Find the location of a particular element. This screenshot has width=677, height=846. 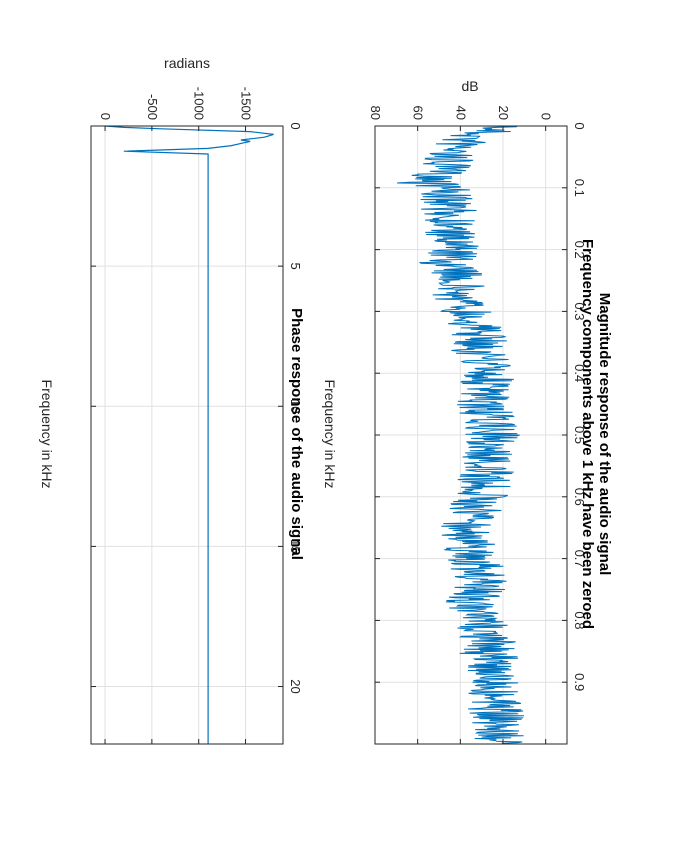

magnitude-series-line is located at coordinates (461, 435).